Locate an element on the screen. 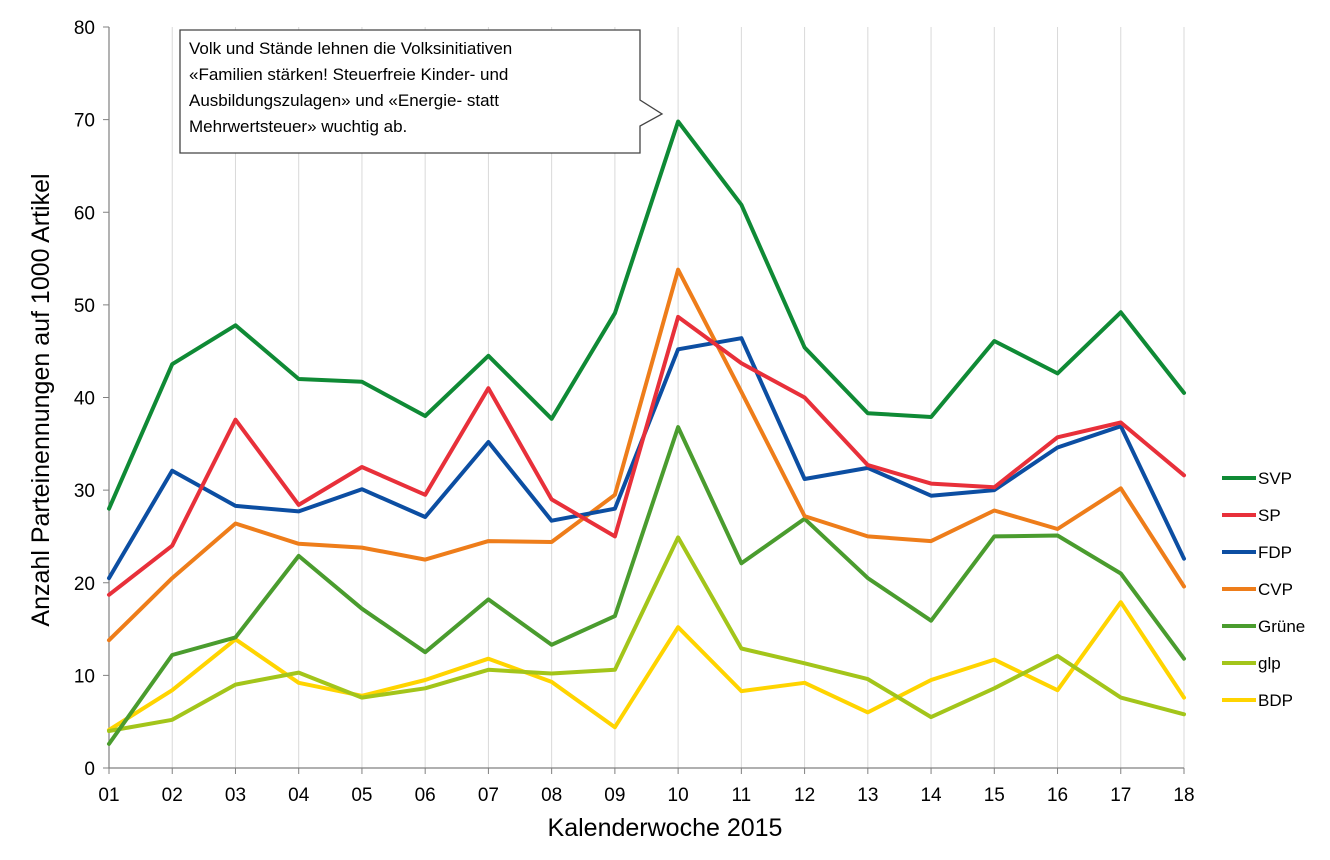 The height and width of the screenshot is (860, 1330). y-axis-title: Anzahl Parteinennungen auf 1000 Artikel is located at coordinates (41, 399).